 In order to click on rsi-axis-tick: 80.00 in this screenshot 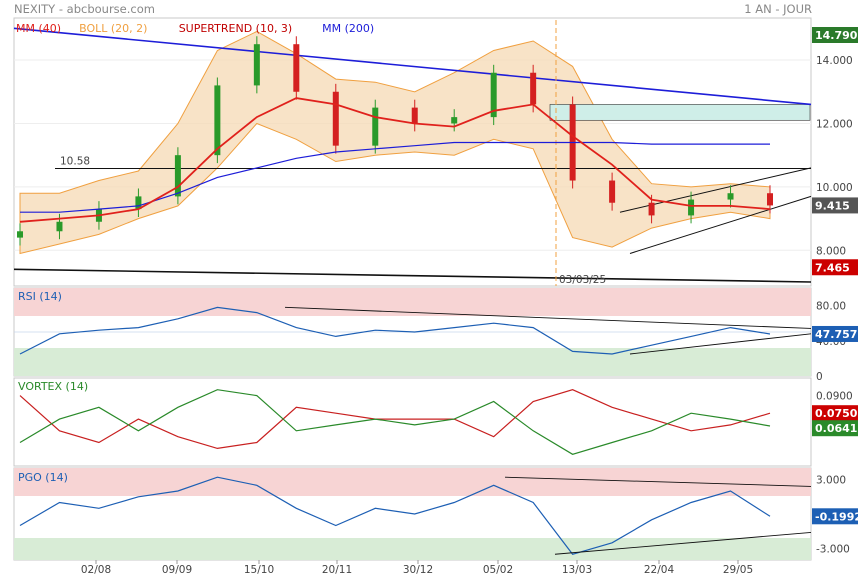, I will do `click(831, 307)`.